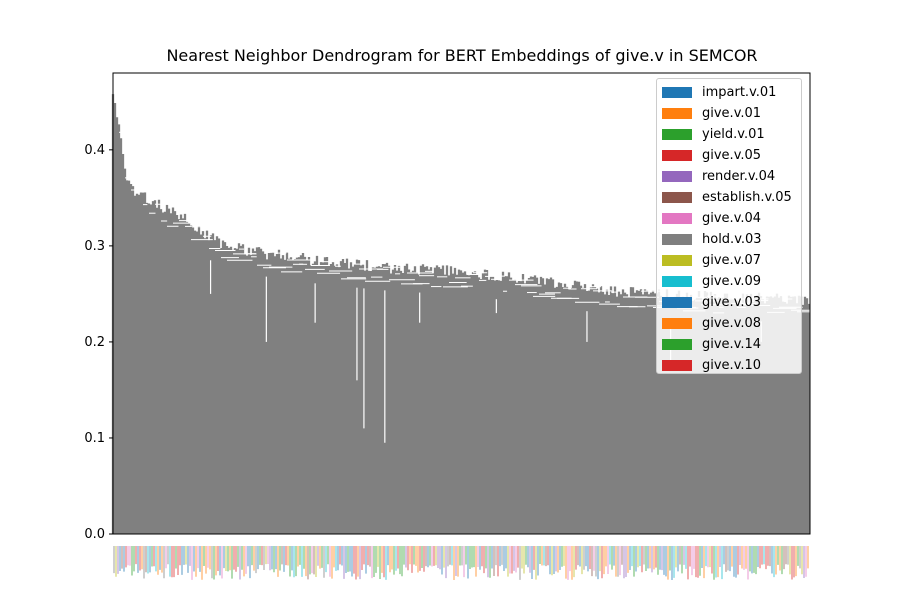  Describe the element at coordinates (94, 150) in the screenshot. I see `y-tick-label: 0.4` at that location.